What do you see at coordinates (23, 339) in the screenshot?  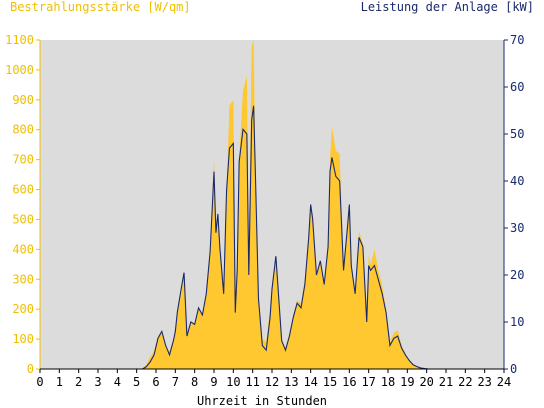 I see `left-tick-label: 100` at bounding box center [23, 339].